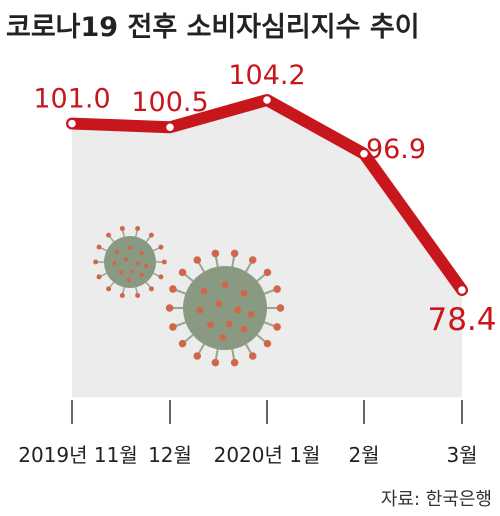 Image resolution: width=500 pixels, height=516 pixels. What do you see at coordinates (266, 75) in the screenshot?
I see `data-label: 104.2` at bounding box center [266, 75].